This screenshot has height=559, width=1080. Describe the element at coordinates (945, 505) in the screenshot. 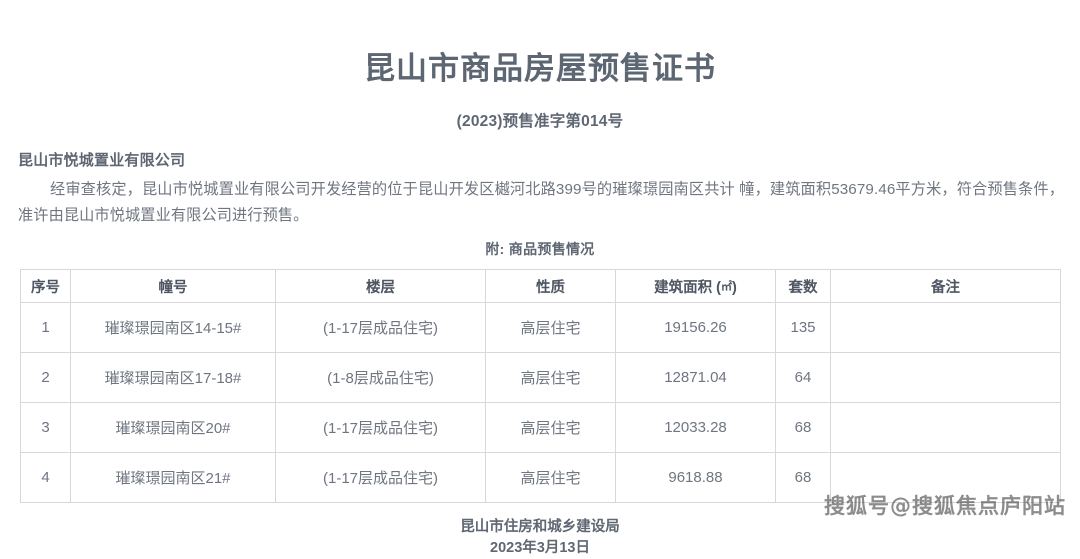

I see `watermark-text: 搜狐号@搜狐焦点庐阳站` at that location.